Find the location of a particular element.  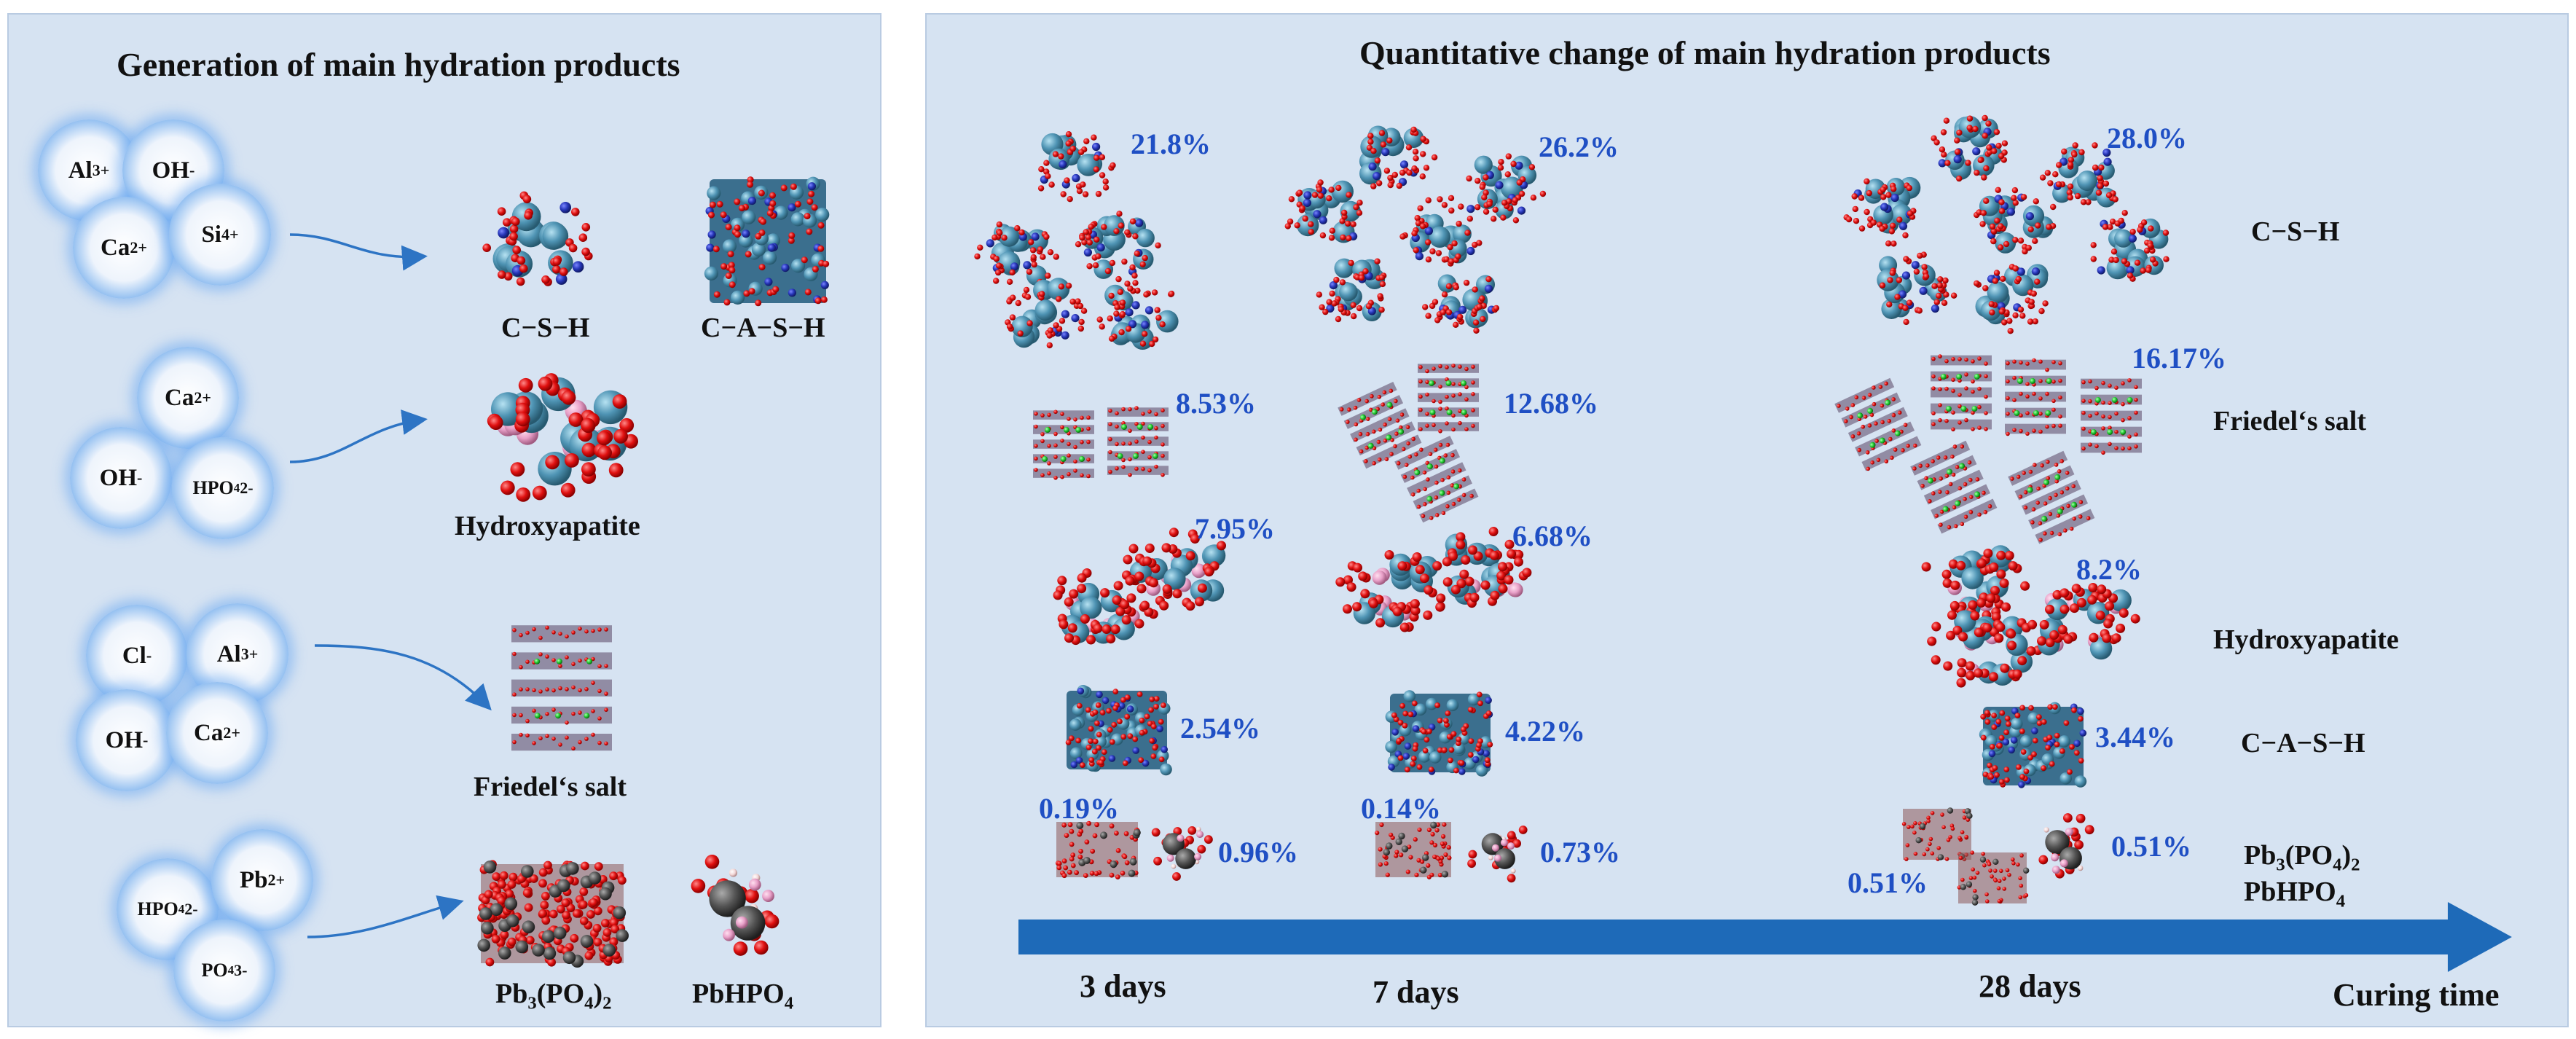

mol-hap-3d-b is located at coordinates (1174, 569).